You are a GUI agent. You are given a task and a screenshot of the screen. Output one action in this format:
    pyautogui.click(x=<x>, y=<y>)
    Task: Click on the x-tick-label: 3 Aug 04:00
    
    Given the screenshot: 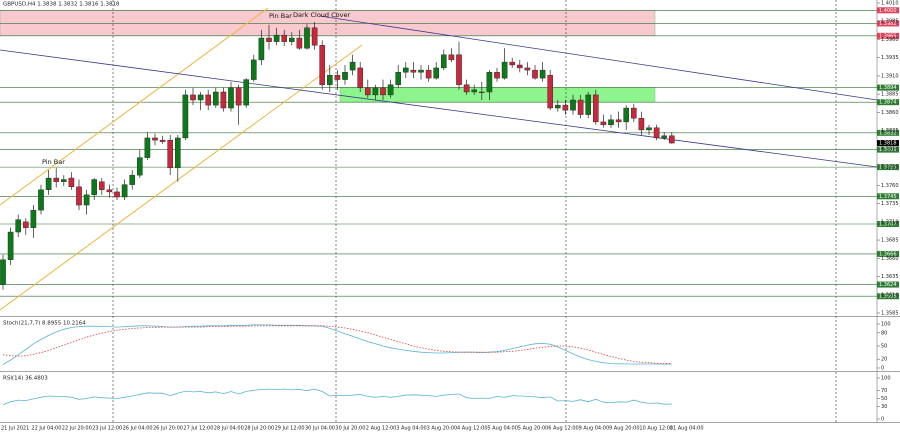 What is the action you would take?
    pyautogui.click(x=411, y=429)
    